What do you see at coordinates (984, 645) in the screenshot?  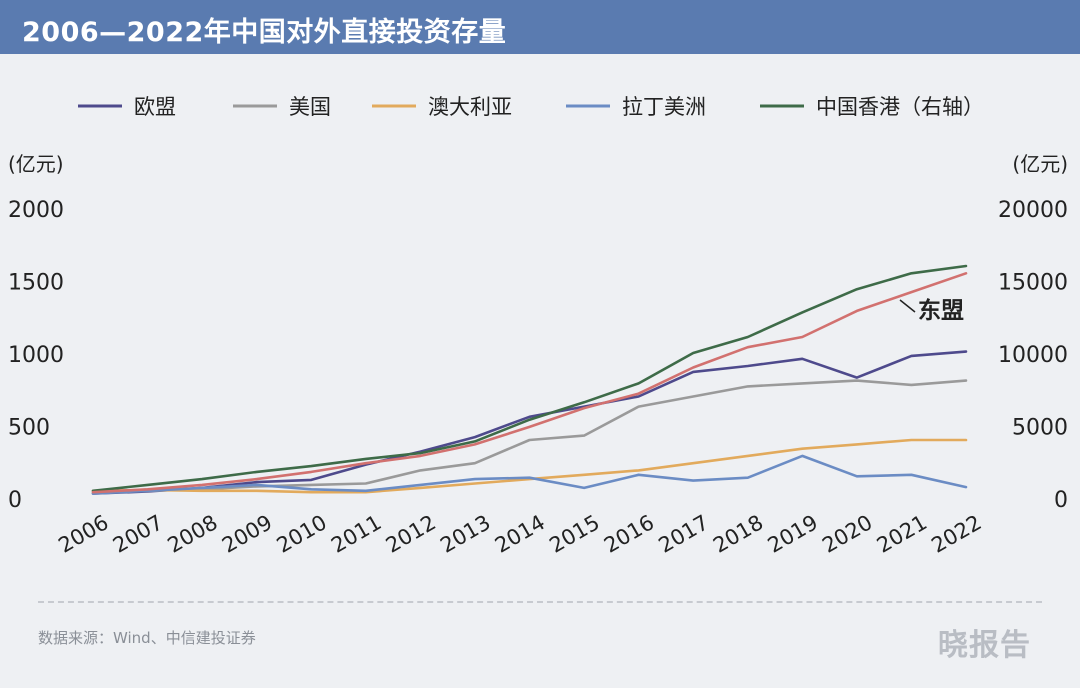 I see `brand-logo: 晓报告` at bounding box center [984, 645].